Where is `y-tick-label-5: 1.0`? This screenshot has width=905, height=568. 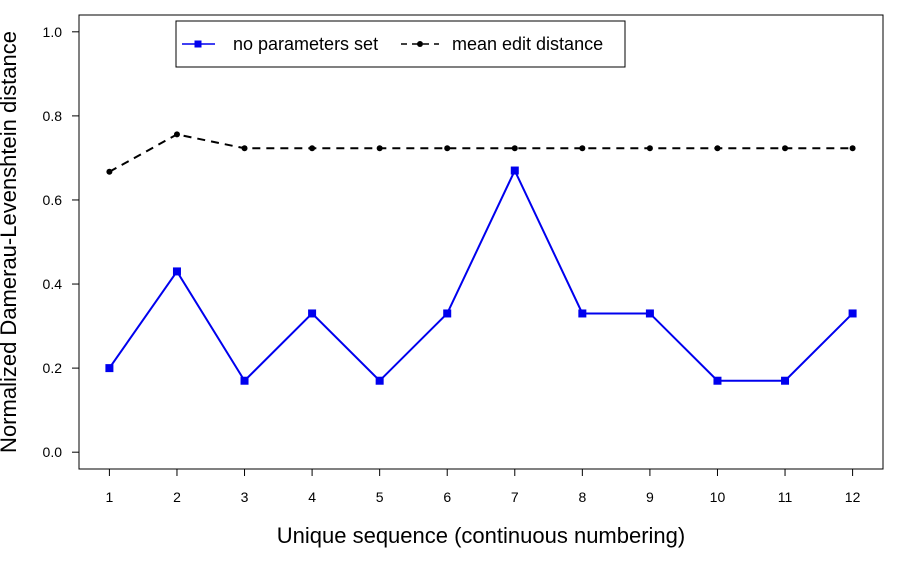
y-tick-label-5: 1.0 is located at coordinates (53, 32).